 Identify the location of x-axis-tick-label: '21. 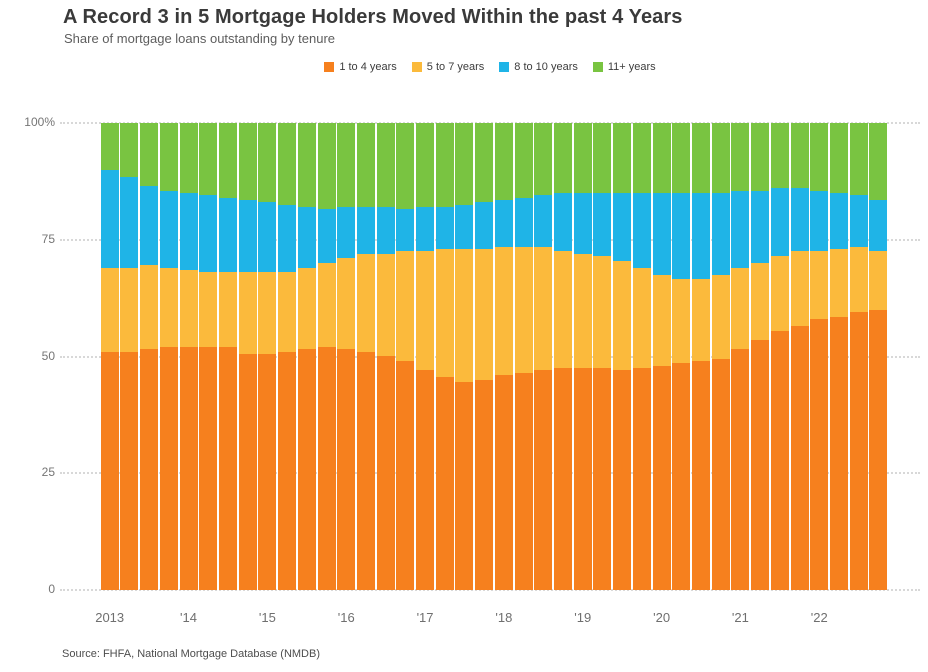
(740, 617).